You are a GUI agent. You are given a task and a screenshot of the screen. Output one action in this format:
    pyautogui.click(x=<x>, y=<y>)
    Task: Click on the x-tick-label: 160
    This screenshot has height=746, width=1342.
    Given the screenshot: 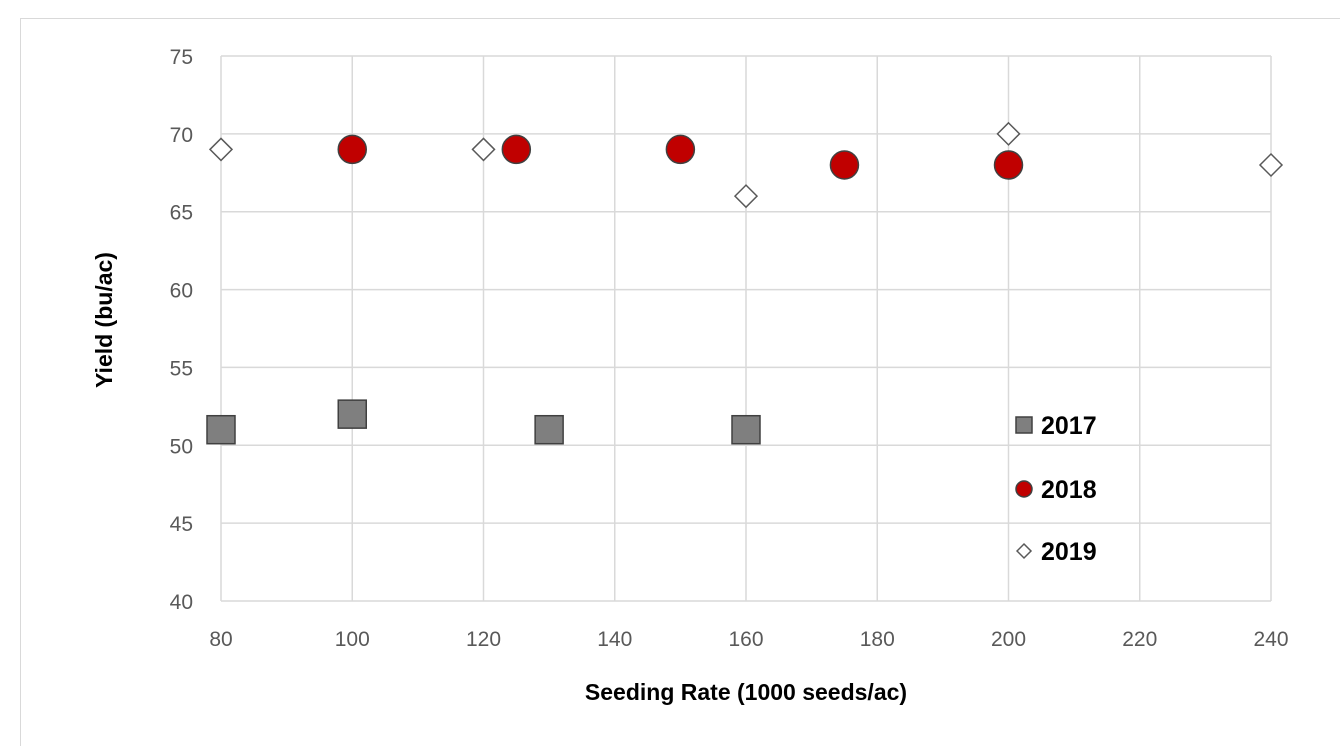 What is the action you would take?
    pyautogui.click(x=745, y=639)
    